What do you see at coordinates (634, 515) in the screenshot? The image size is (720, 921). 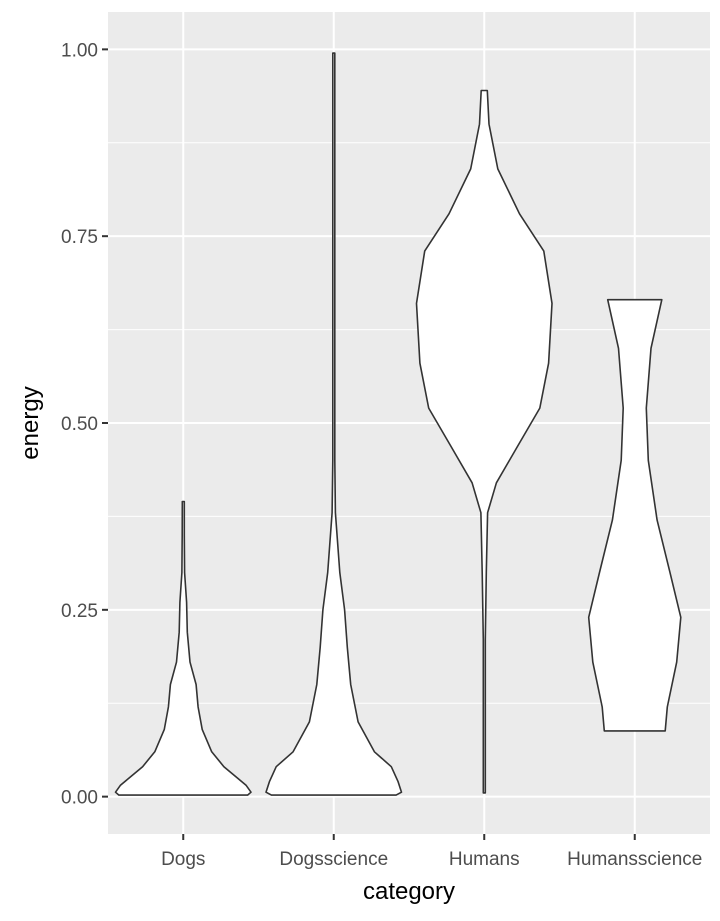 I see `violin-humansscience` at bounding box center [634, 515].